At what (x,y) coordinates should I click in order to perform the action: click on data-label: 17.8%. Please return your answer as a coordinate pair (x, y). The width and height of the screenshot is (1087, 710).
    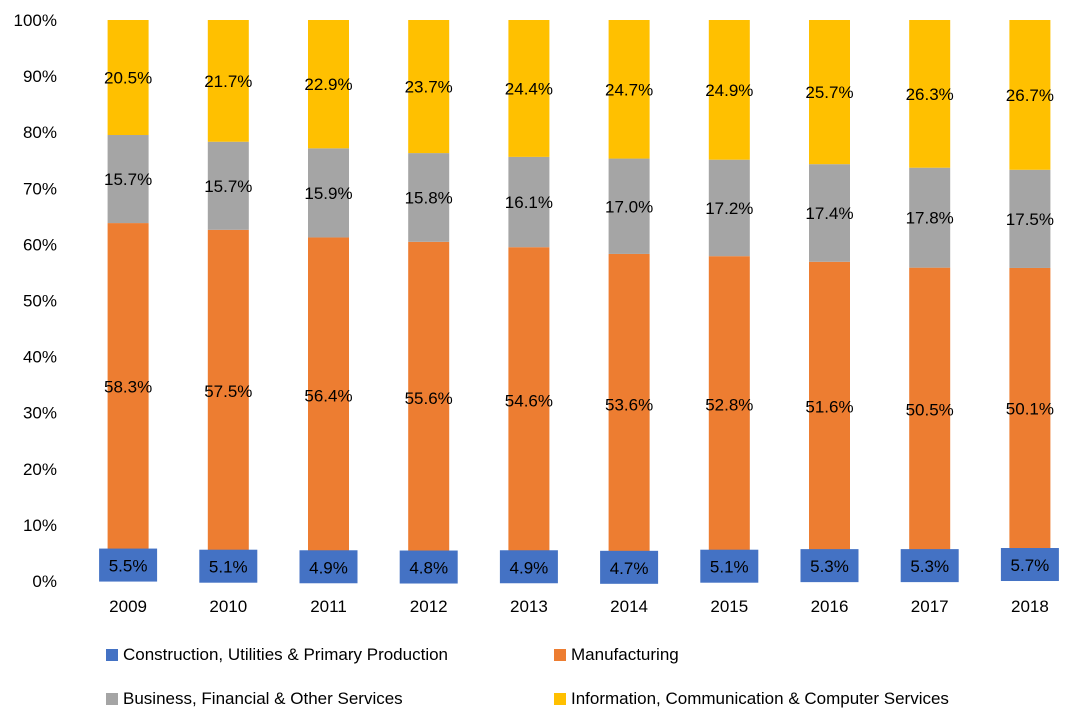
    Looking at the image, I should click on (930, 218).